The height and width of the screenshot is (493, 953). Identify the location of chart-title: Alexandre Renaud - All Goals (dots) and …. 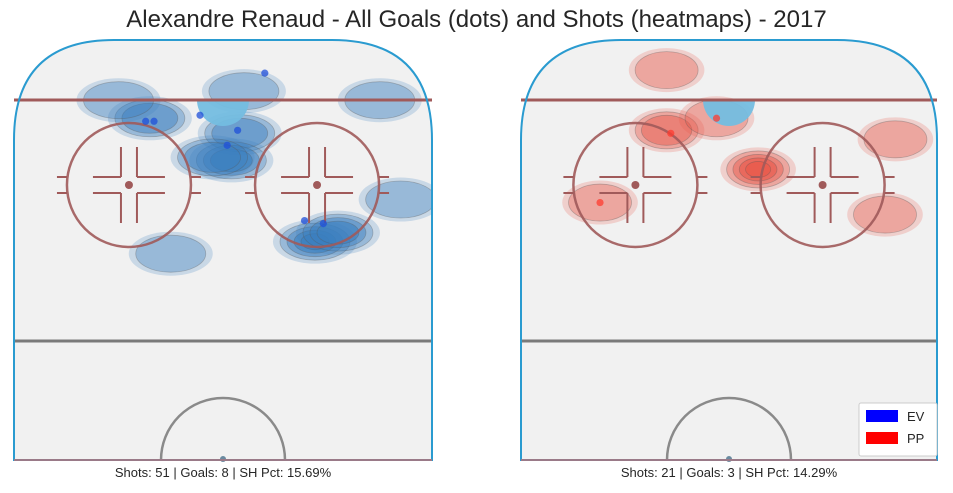
(476, 19).